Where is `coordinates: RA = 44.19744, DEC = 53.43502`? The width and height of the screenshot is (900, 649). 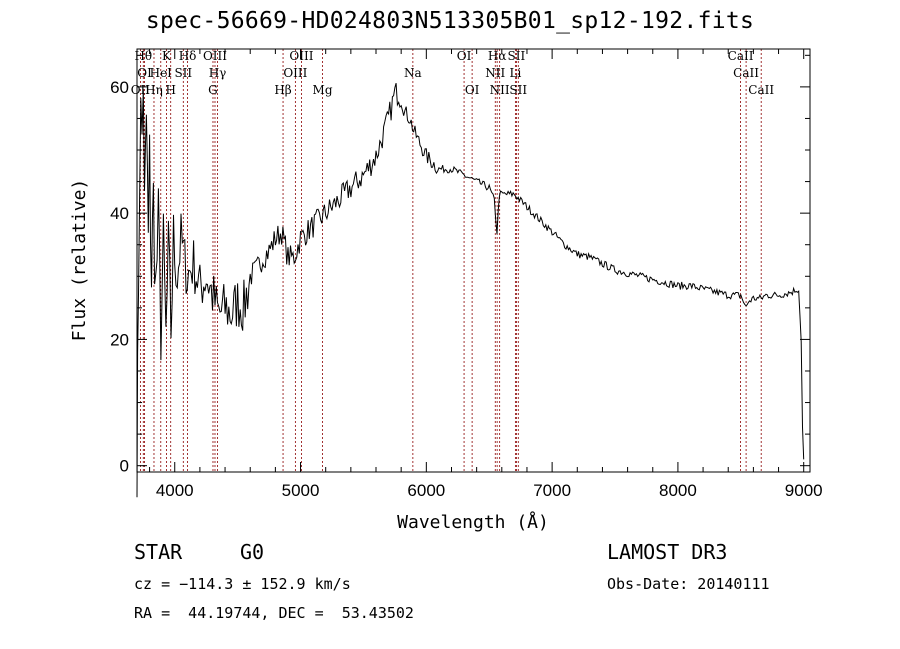 coordinates: RA = 44.19744, DEC = 53.43502 is located at coordinates (274, 613).